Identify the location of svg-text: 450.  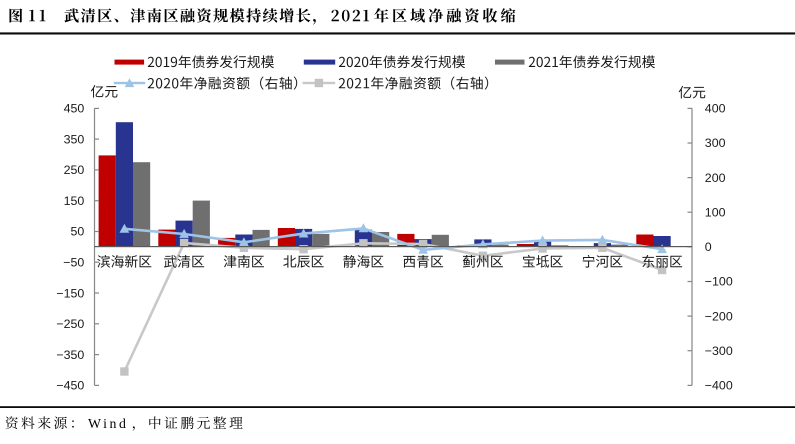
(74, 109).